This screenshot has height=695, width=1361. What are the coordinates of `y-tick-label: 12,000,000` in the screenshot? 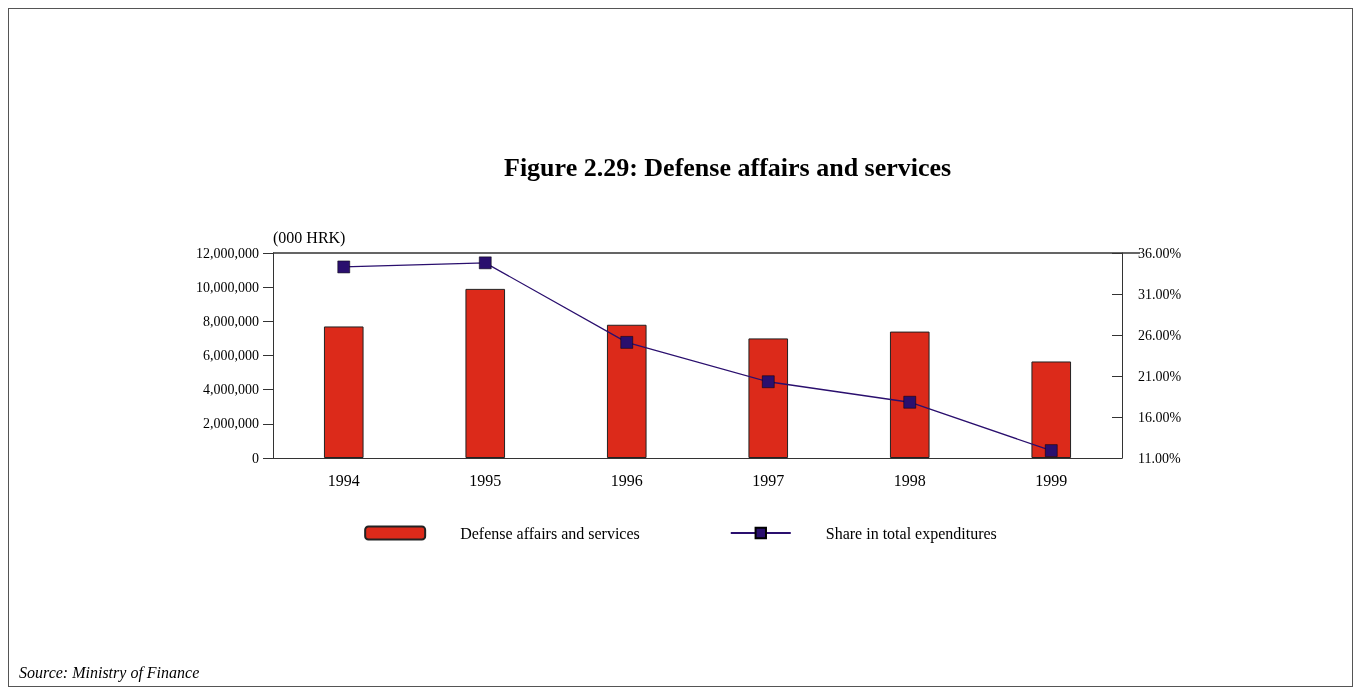 It's located at (227, 253).